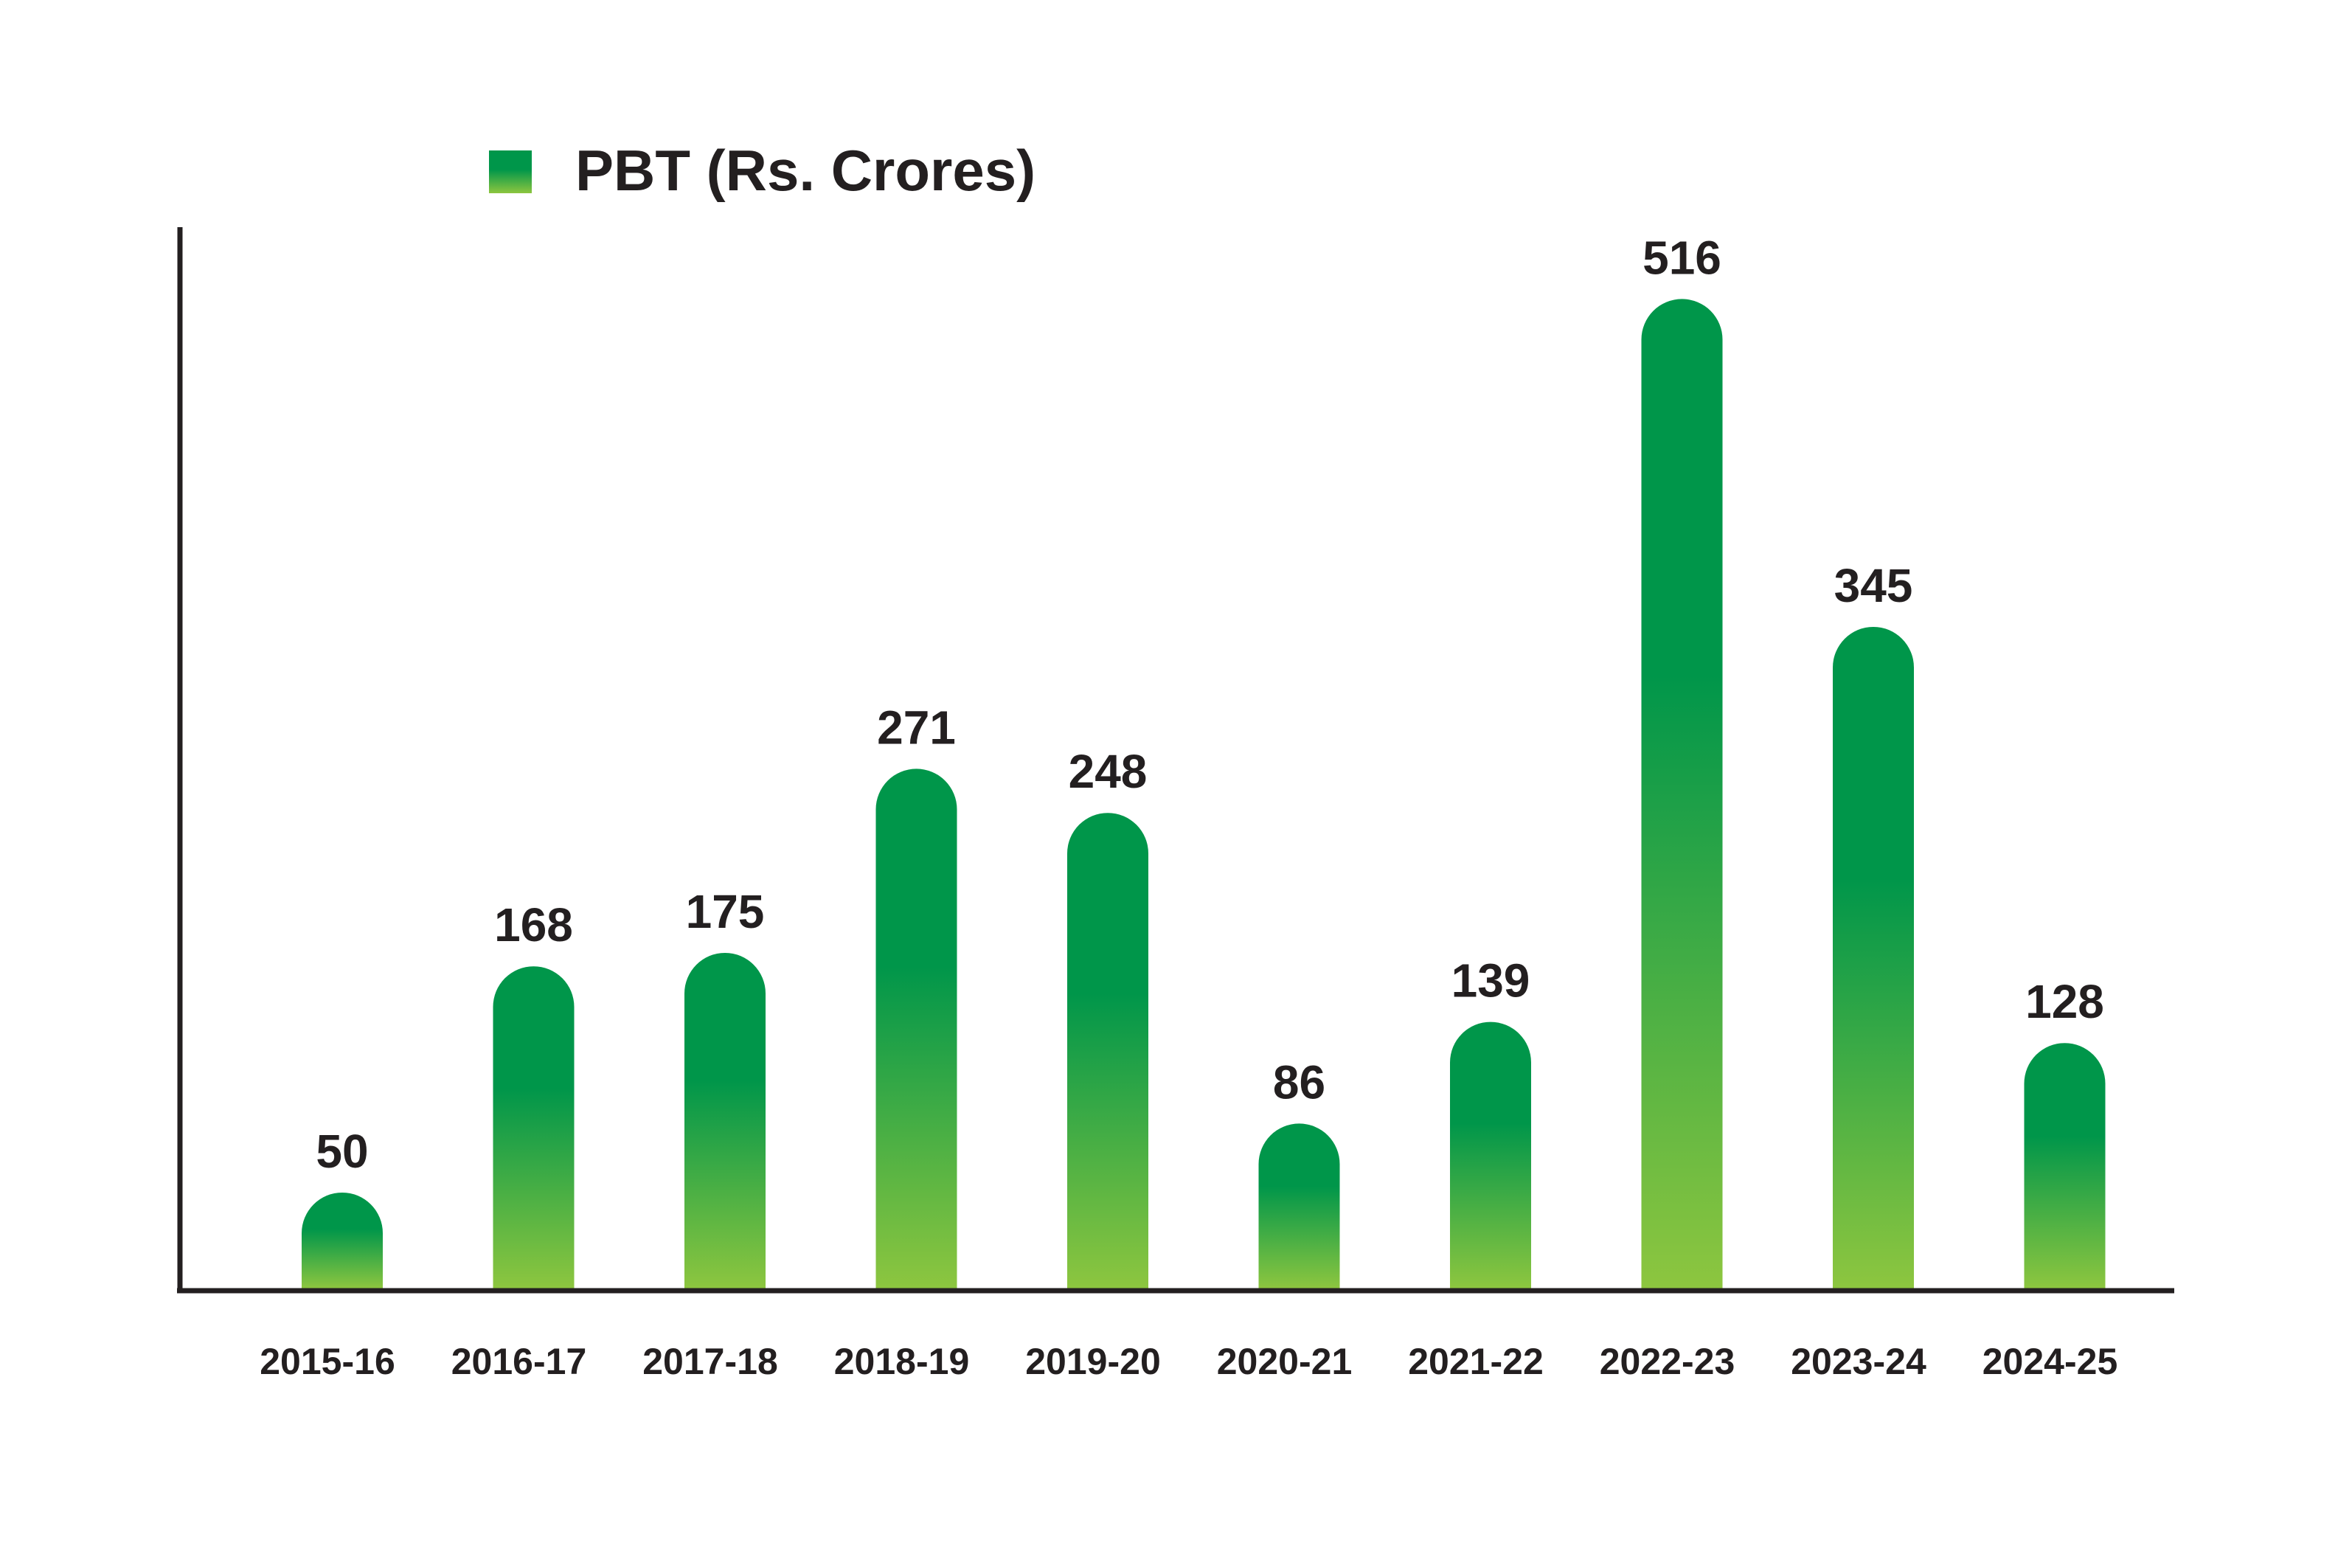  What do you see at coordinates (1681, 257) in the screenshot?
I see `value-label-2022-23: 516` at bounding box center [1681, 257].